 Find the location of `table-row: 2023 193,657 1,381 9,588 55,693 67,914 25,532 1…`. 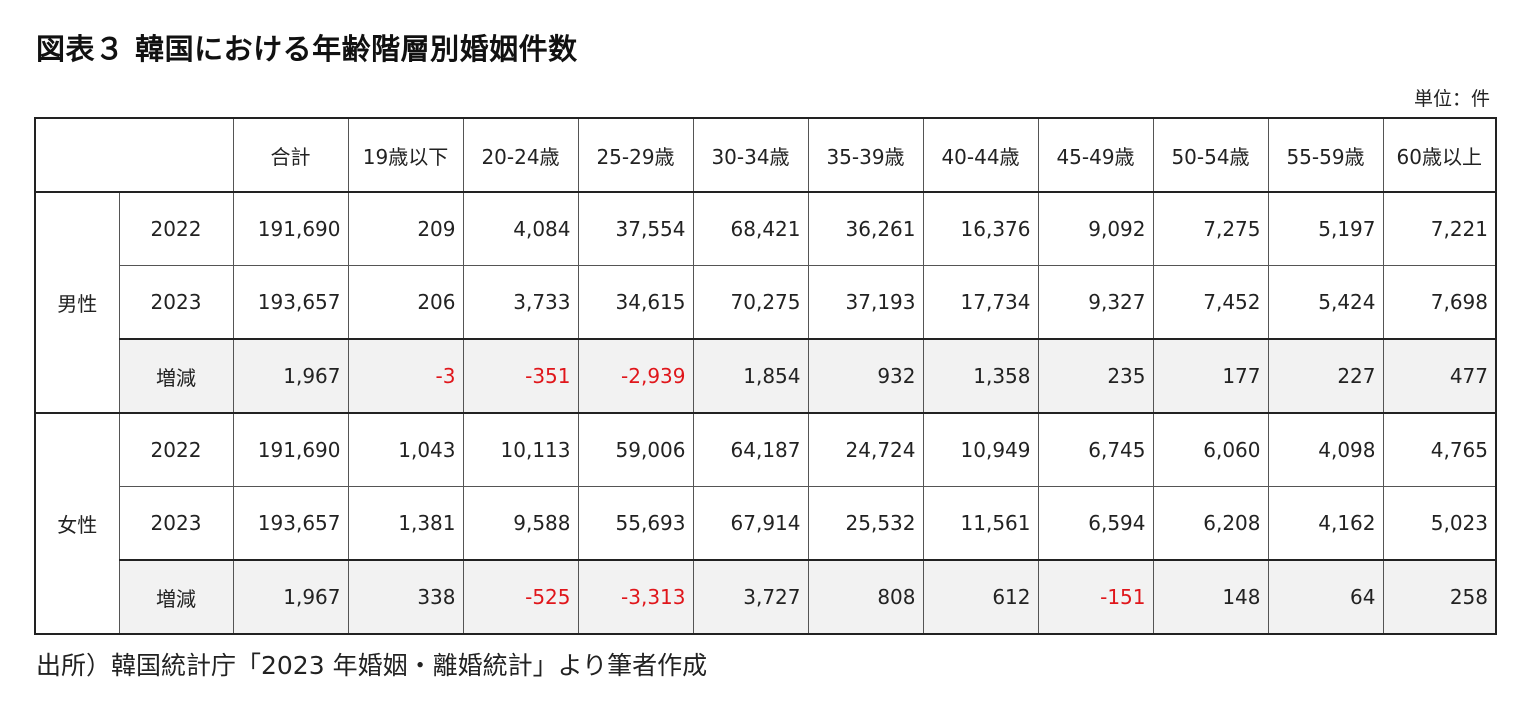

table-row: 2023 193,657 1,381 9,588 55,693 67,914 25,532 1… is located at coordinates (766, 523).